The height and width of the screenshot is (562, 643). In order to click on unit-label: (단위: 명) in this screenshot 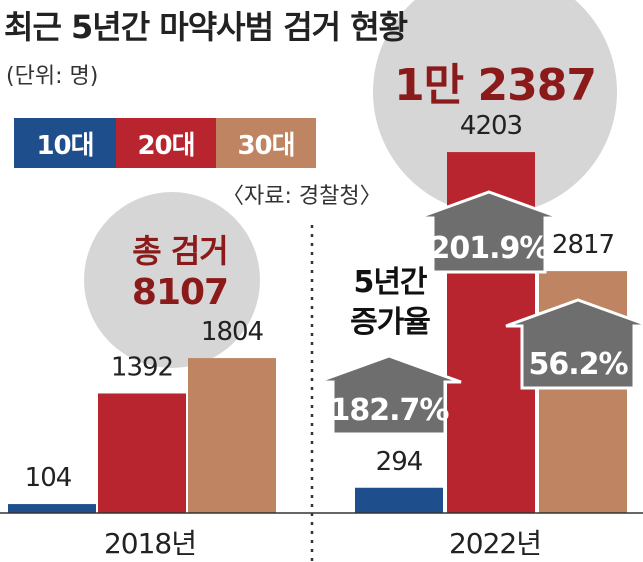, I will do `click(52, 76)`.